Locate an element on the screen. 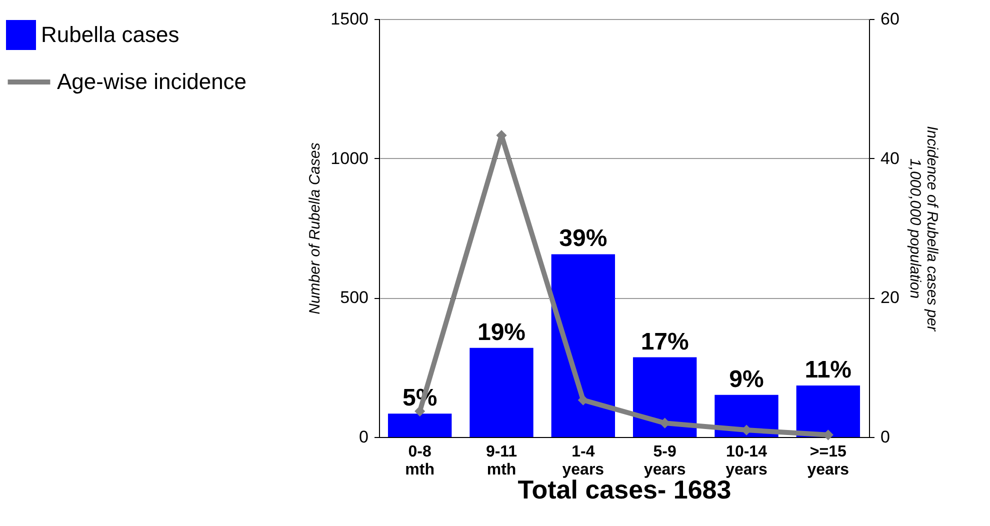 This screenshot has height=526, width=990. y2-tick-label: 0 is located at coordinates (885, 437).